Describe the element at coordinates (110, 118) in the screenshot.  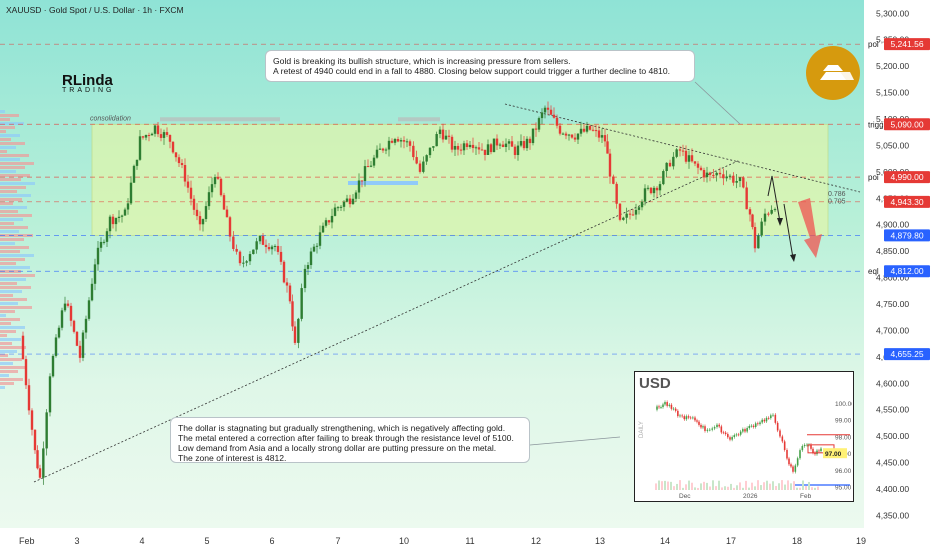
I see `consolidation-label: consolidation` at that location.